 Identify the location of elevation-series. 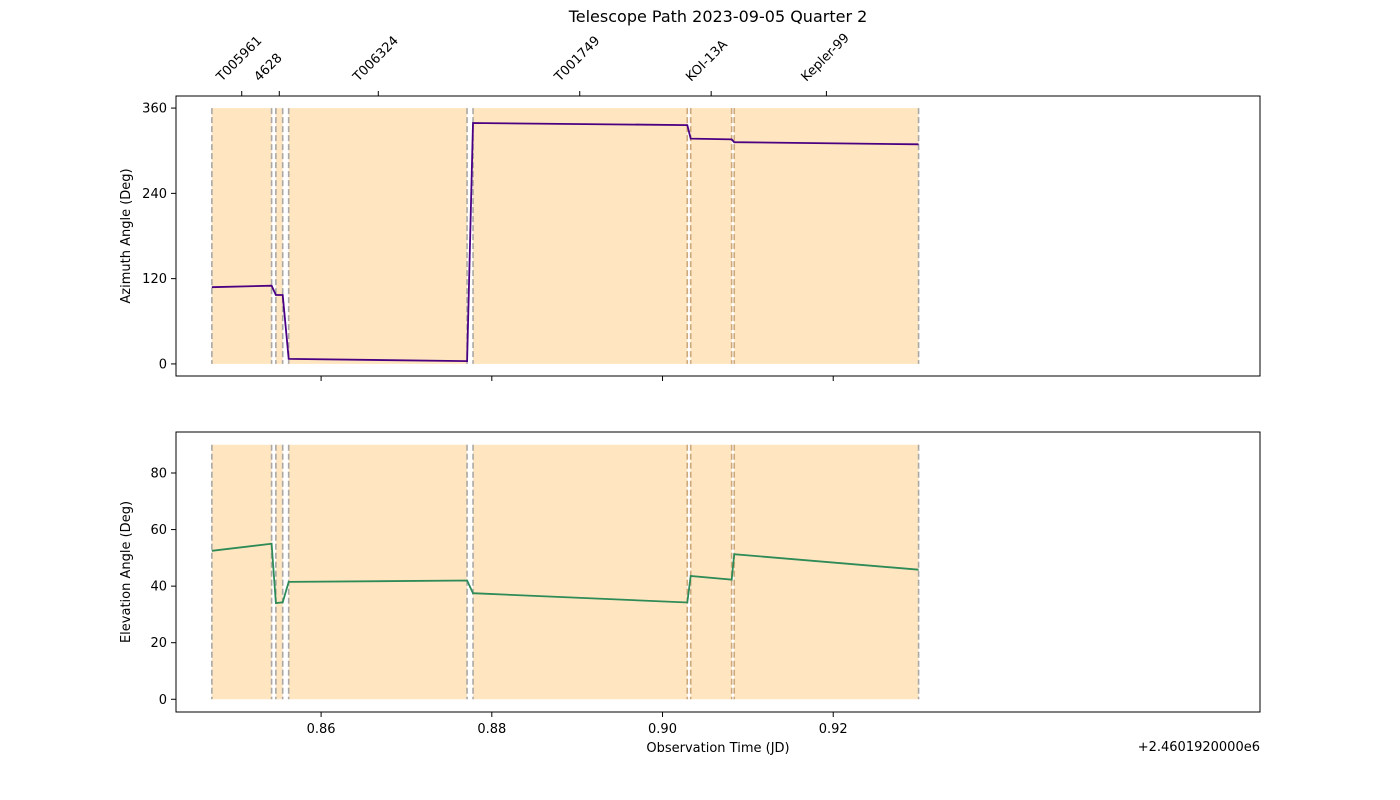
(565, 573).